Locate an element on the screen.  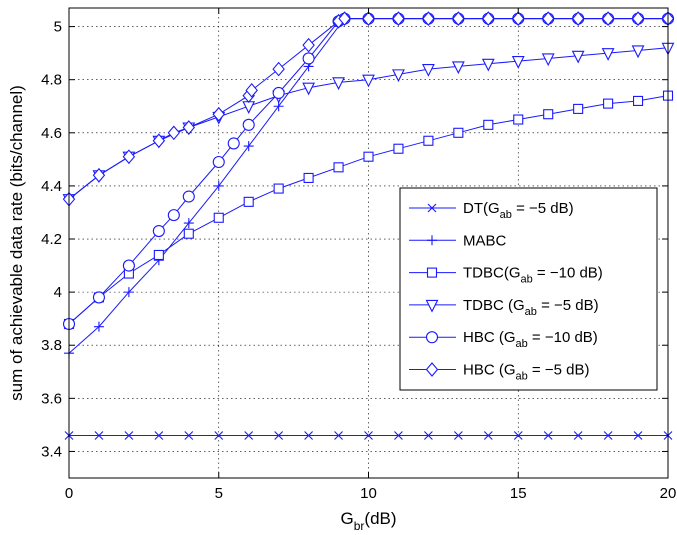
legend-item: TDBC(Gab = −10 dB) is located at coordinates (506, 275).